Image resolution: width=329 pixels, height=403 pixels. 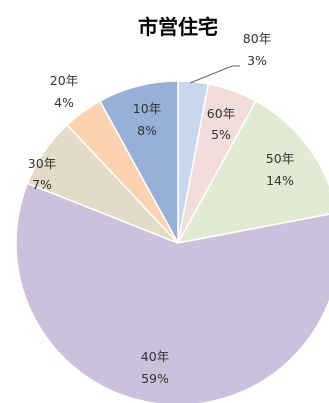 I want to click on leader-lines, so click(x=214, y=74).